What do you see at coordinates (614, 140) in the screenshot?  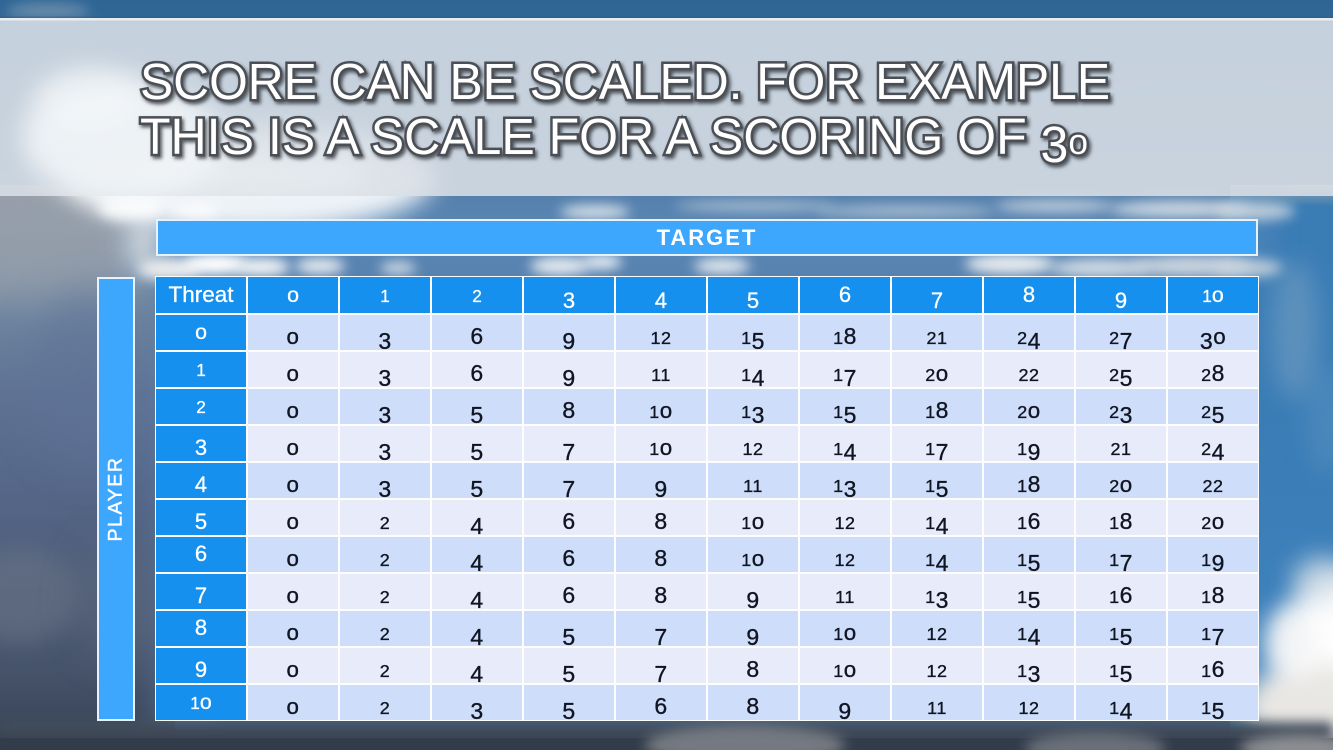 I see `svg-text:THIS IS A SCALE FOR A SCORING: THIS IS A SCALE FOR A SCORING OF 3o` at bounding box center [614, 140].